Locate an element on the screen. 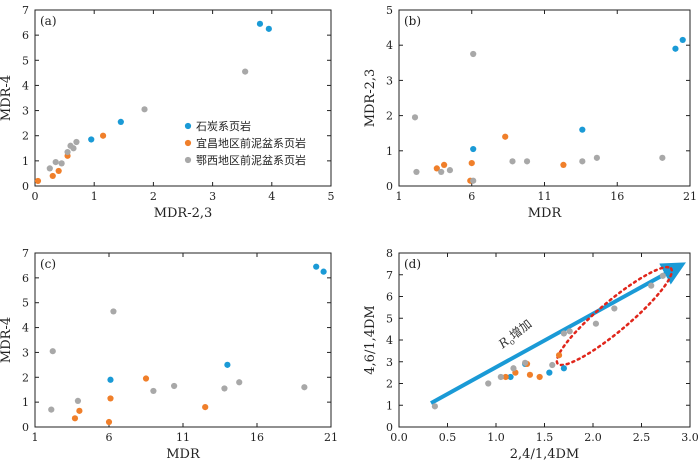 This screenshot has height=460, width=700. x-tick-label: 2.0 is located at coordinates (593, 437).